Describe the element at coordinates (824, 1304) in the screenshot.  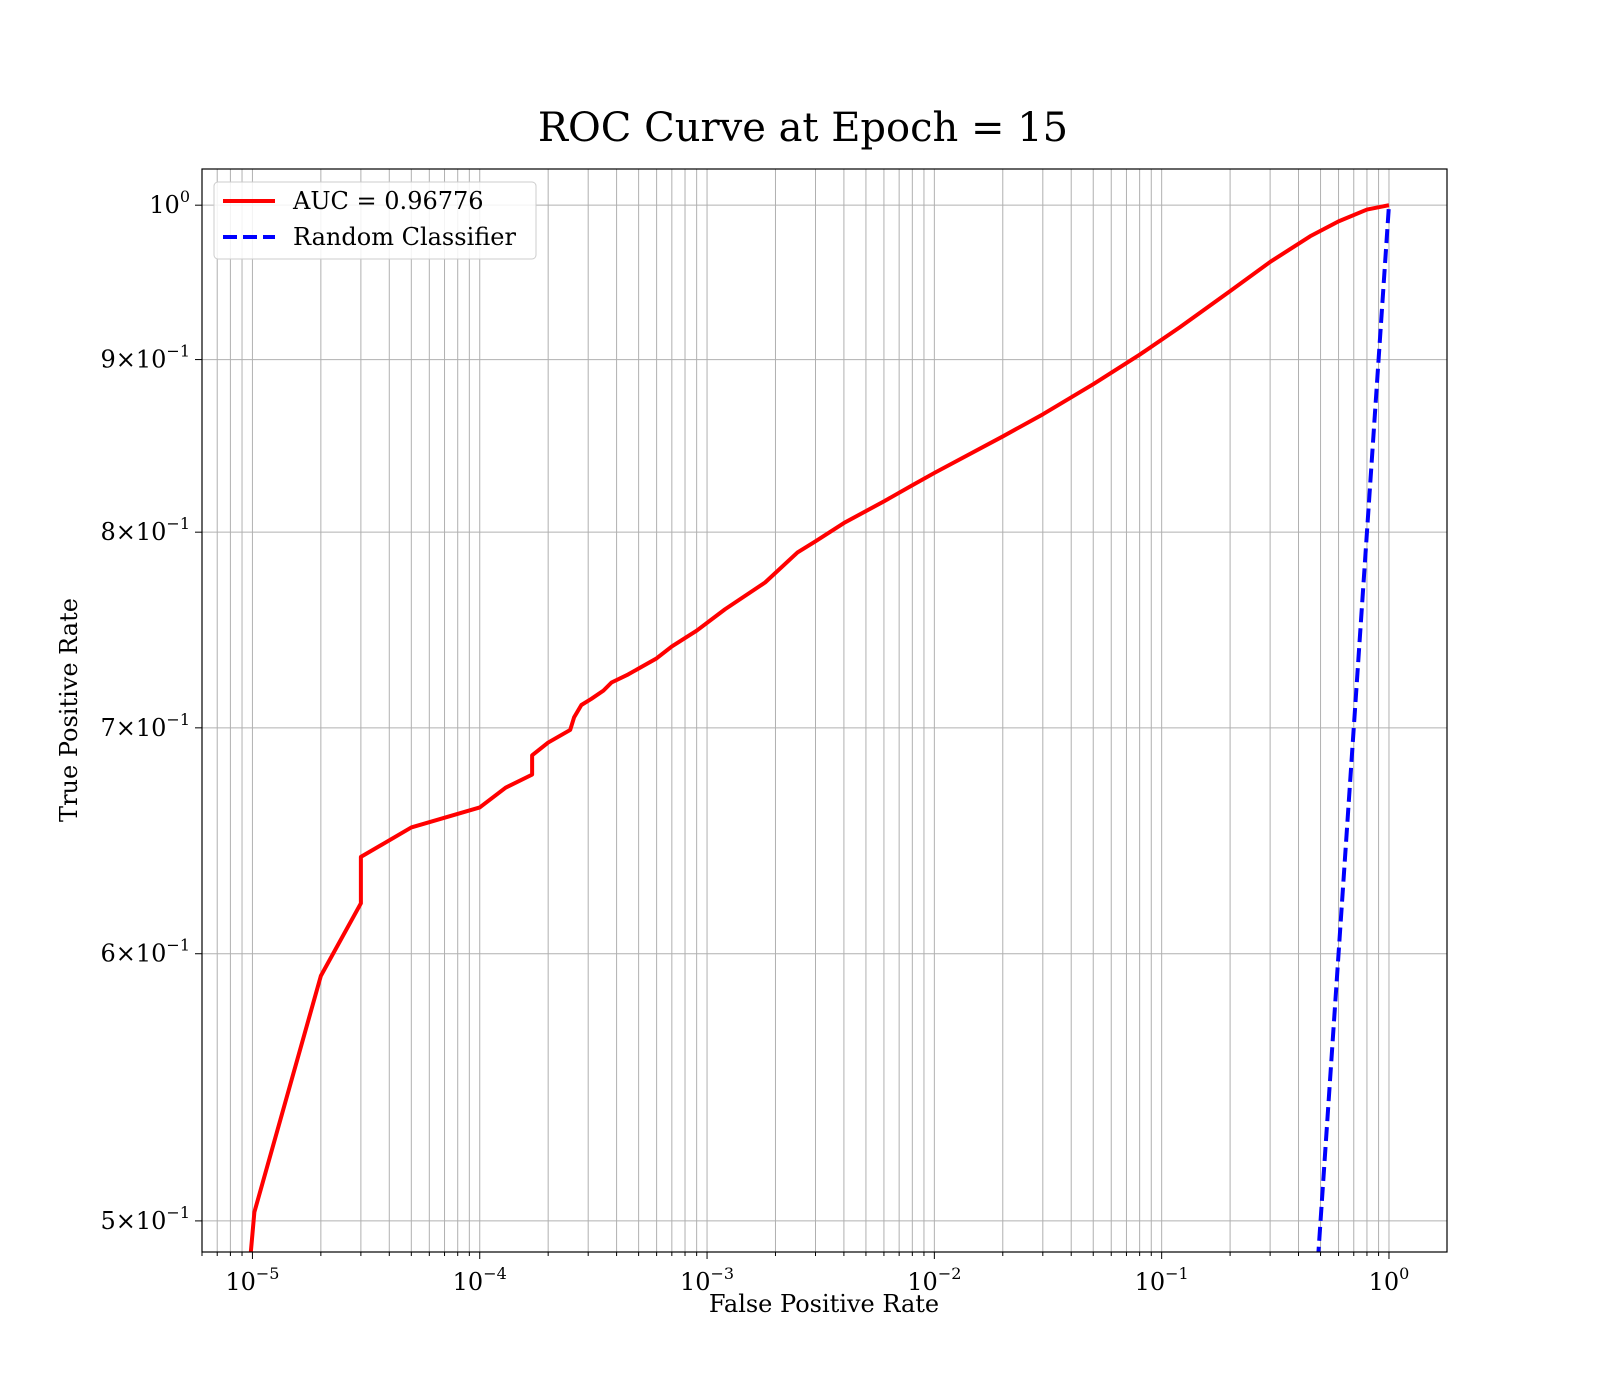
I see `x-axis-label: False Positive Rate` at that location.